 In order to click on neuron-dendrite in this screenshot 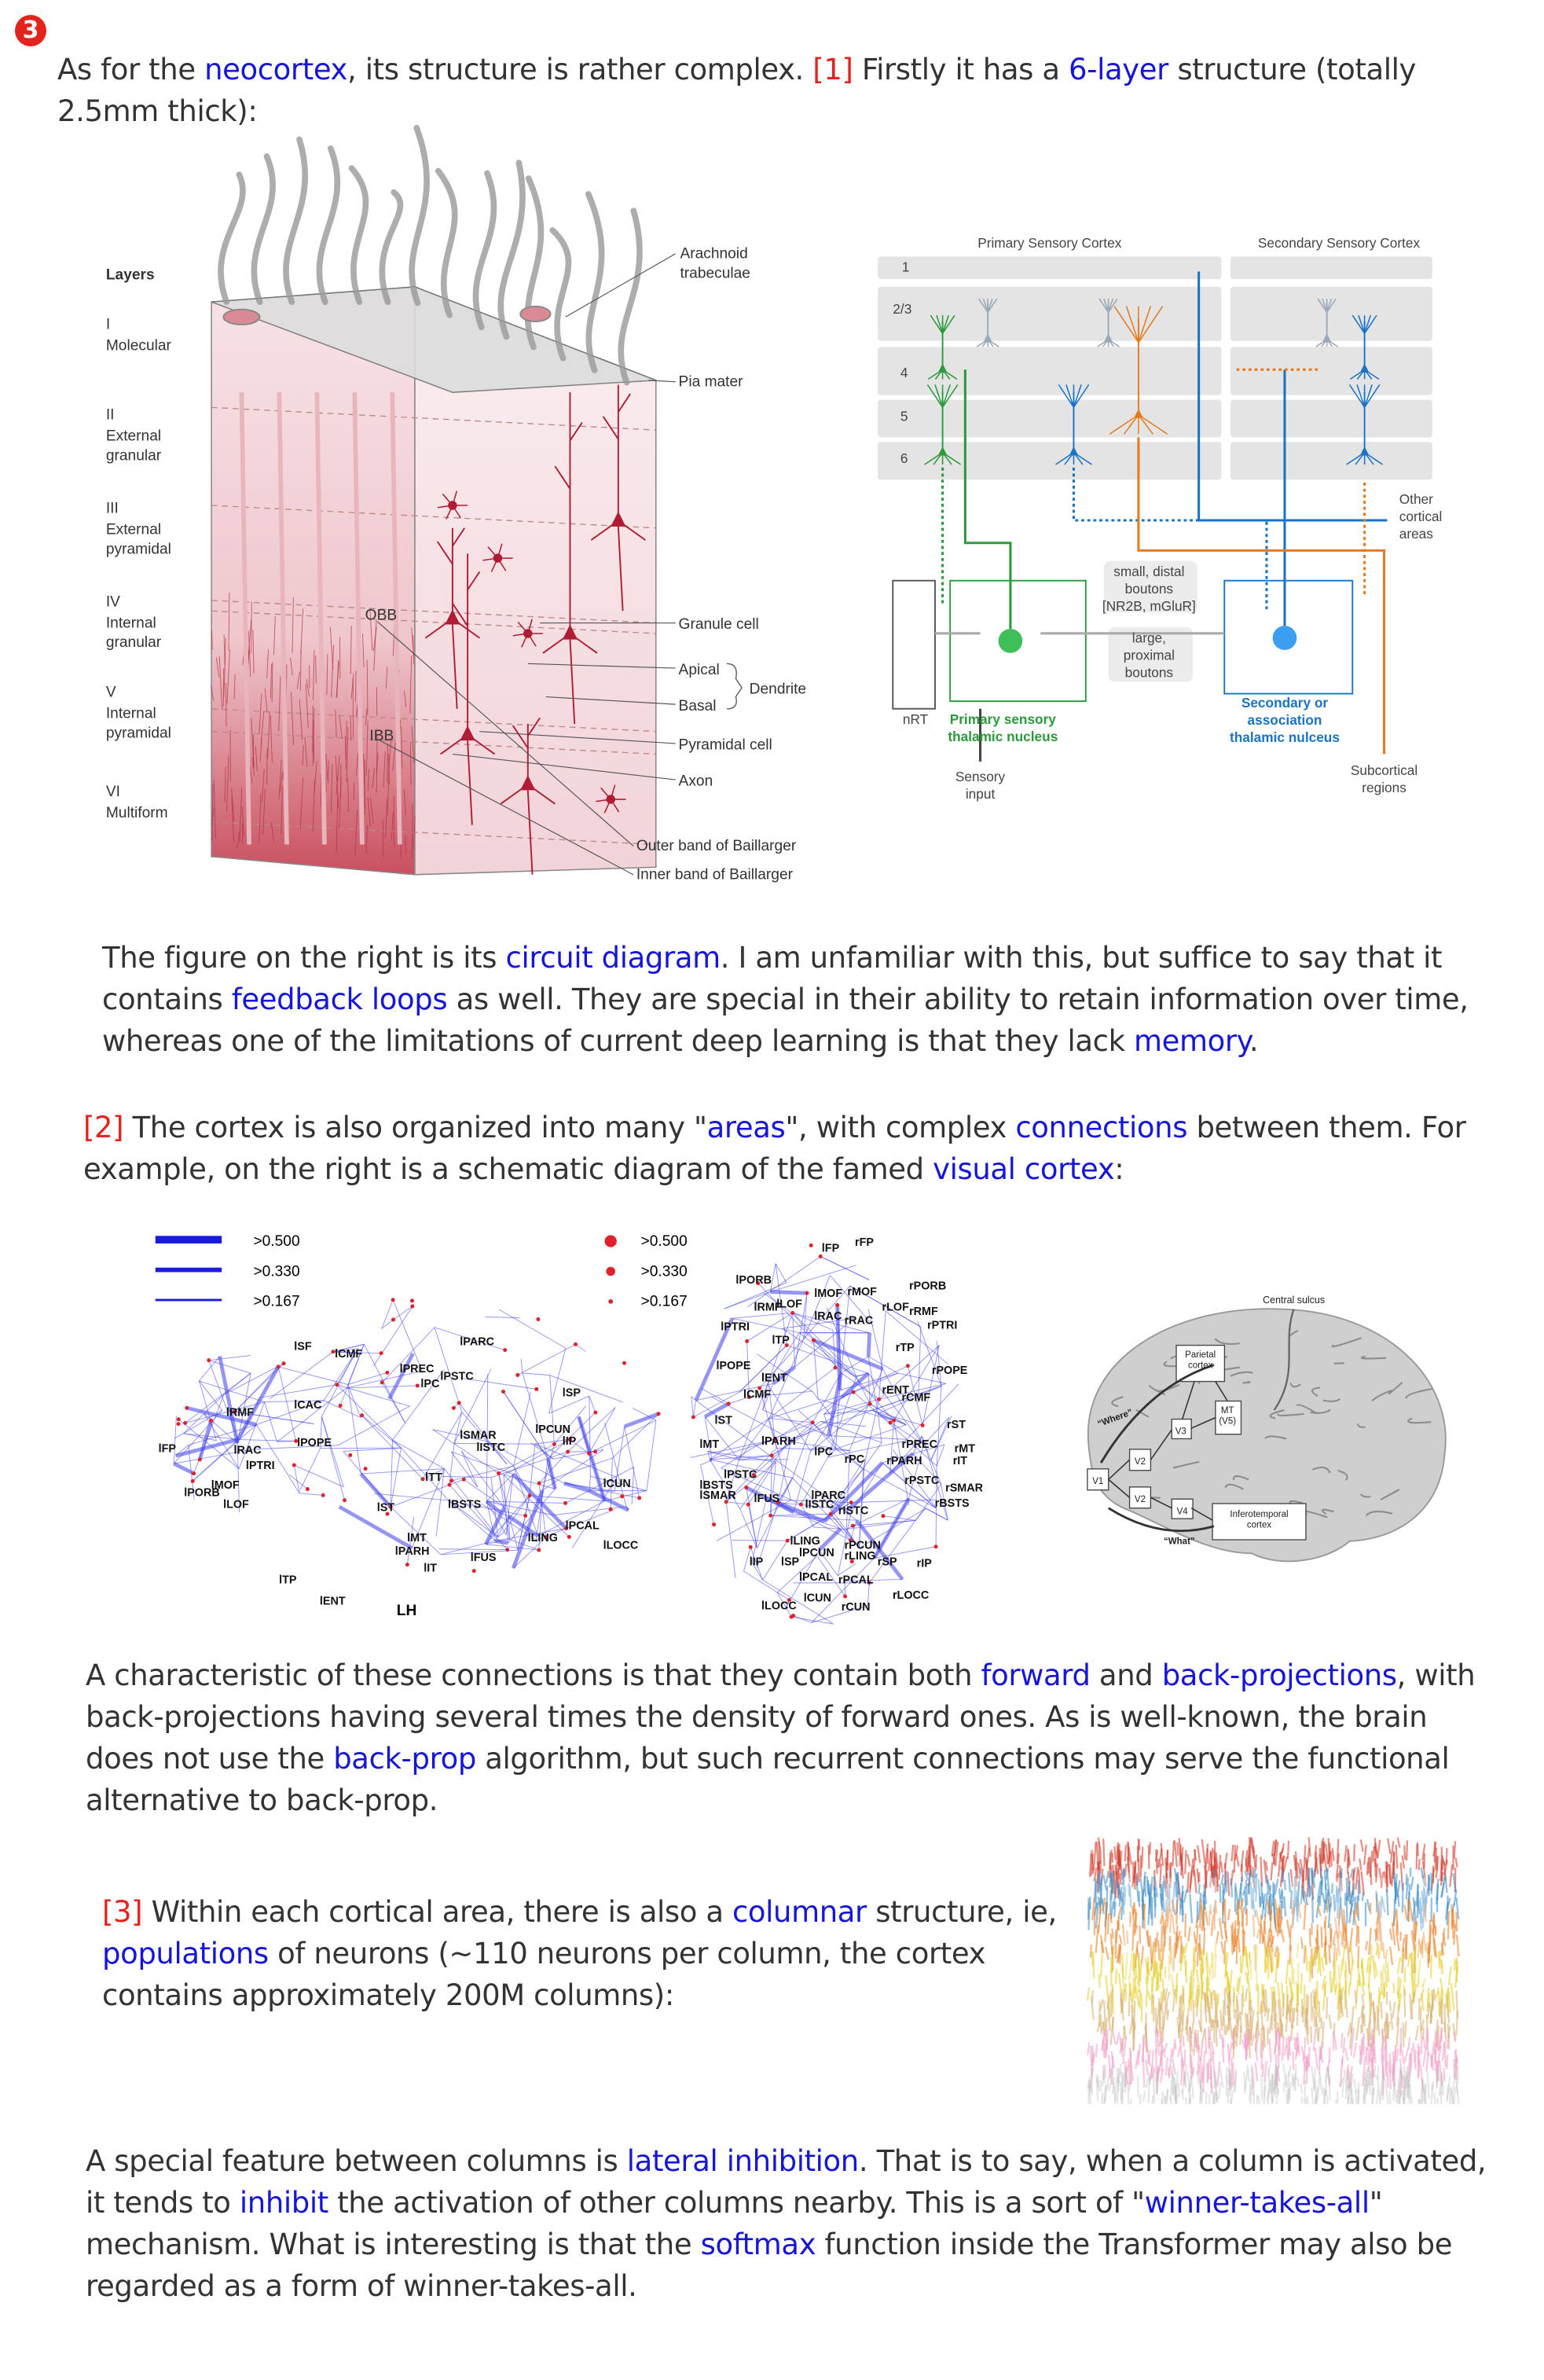, I will do `click(1103, 305)`.